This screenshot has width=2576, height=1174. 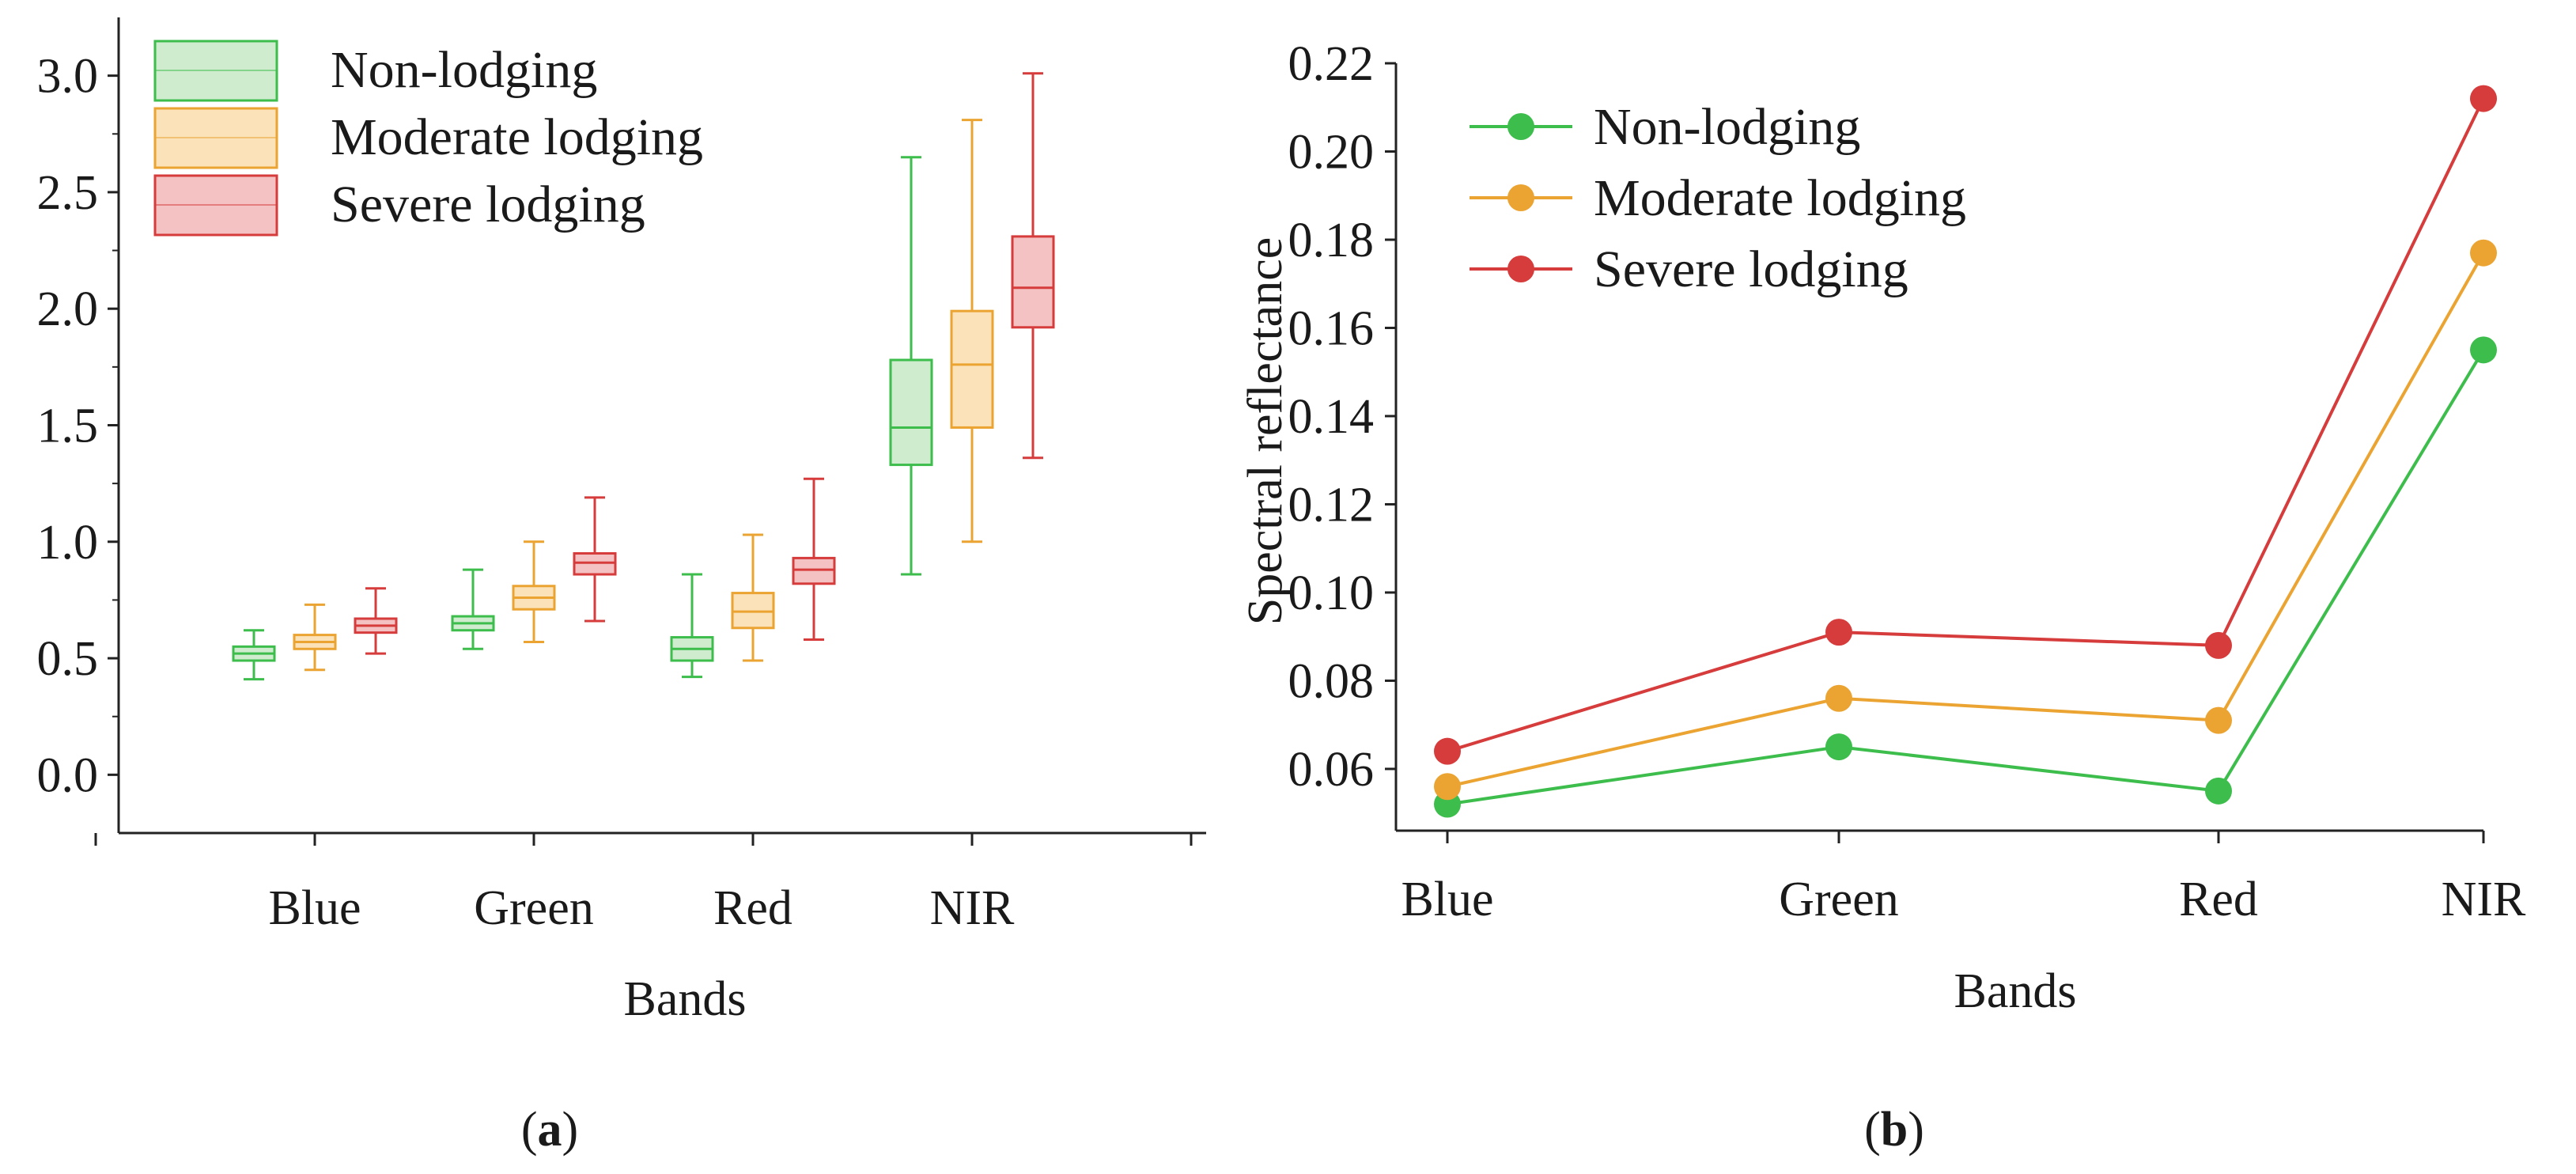 I want to click on panel-b-label-letter: b, so click(x=1895, y=1130).